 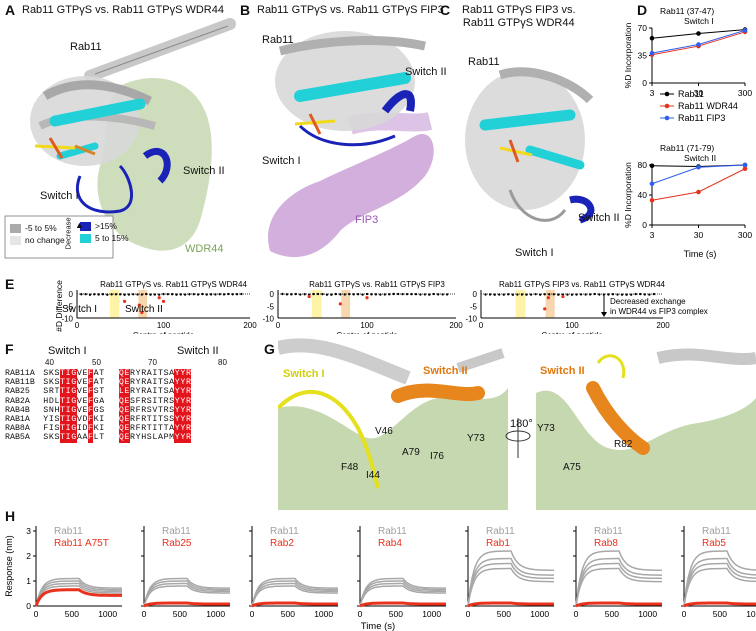 What do you see at coordinates (351, 144) in the screenshot?
I see `panel-b-structure` at bounding box center [351, 144].